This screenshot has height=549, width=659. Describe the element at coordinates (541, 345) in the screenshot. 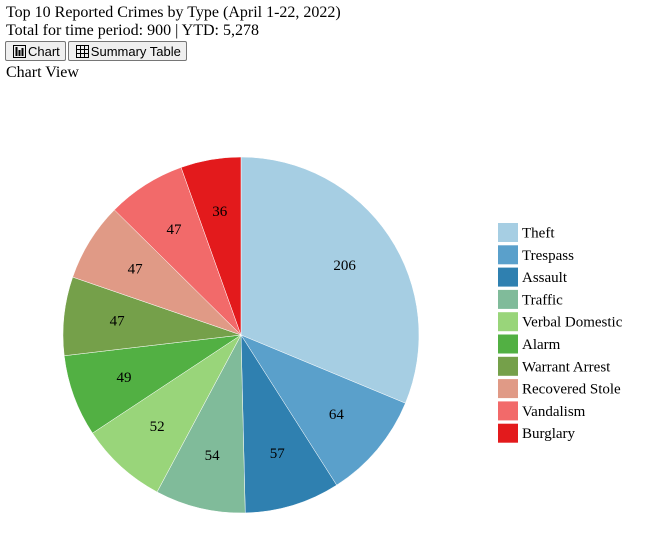

I see `legend-label: Alarm` at that location.